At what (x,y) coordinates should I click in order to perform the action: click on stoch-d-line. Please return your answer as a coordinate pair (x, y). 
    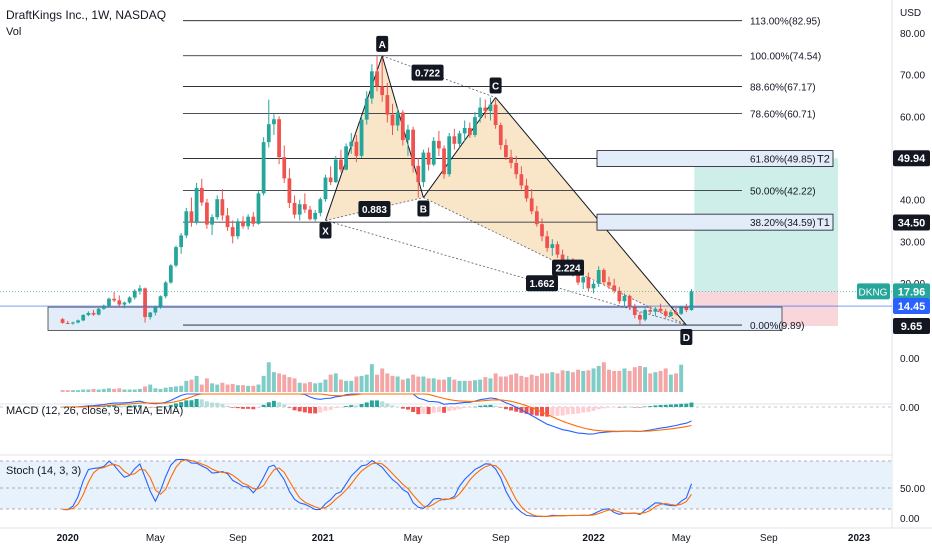
    Looking at the image, I should click on (377, 488).